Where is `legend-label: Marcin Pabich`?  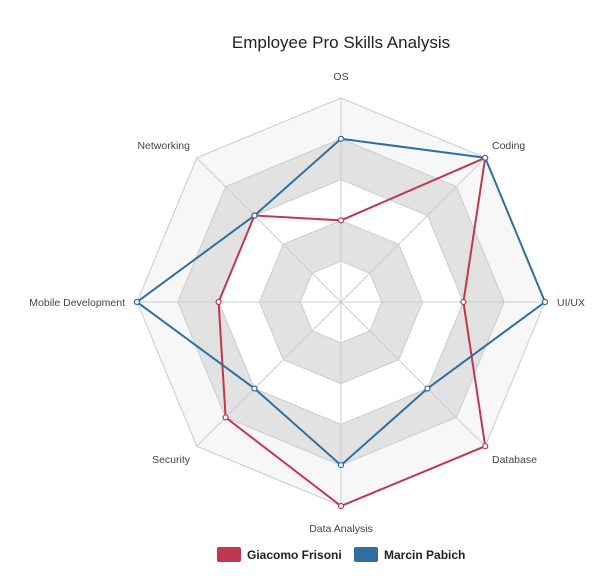 legend-label: Marcin Pabich is located at coordinates (424, 555).